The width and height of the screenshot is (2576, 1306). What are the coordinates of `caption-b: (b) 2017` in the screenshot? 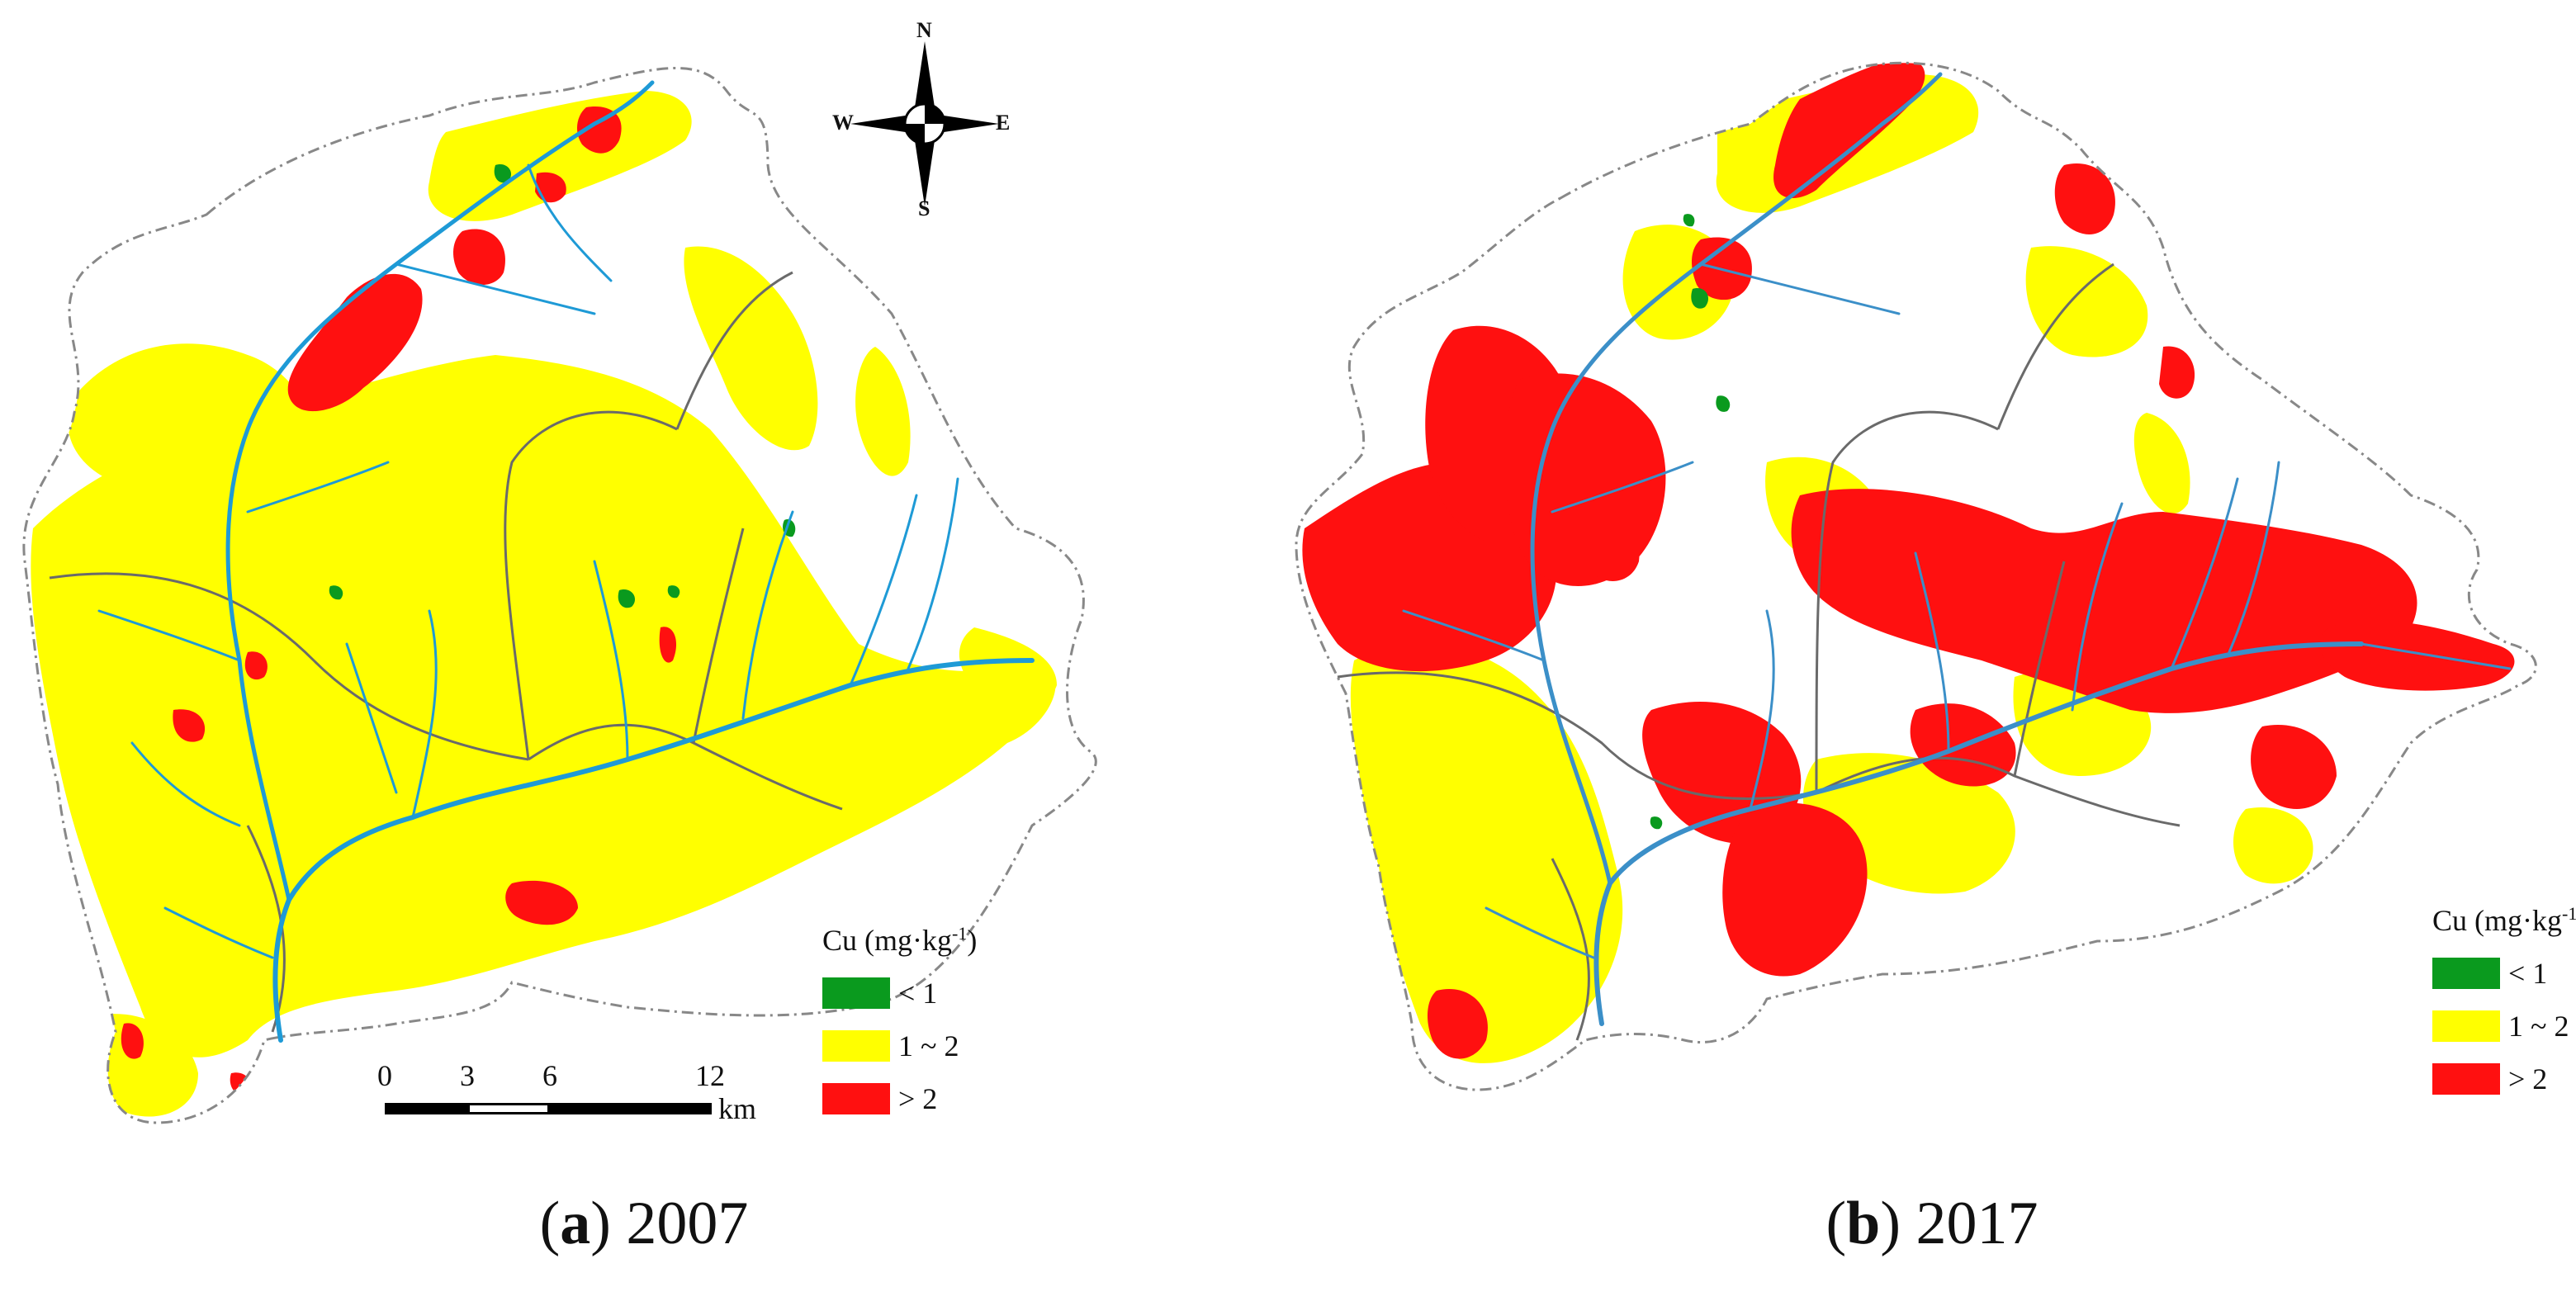 It's located at (1932, 1223).